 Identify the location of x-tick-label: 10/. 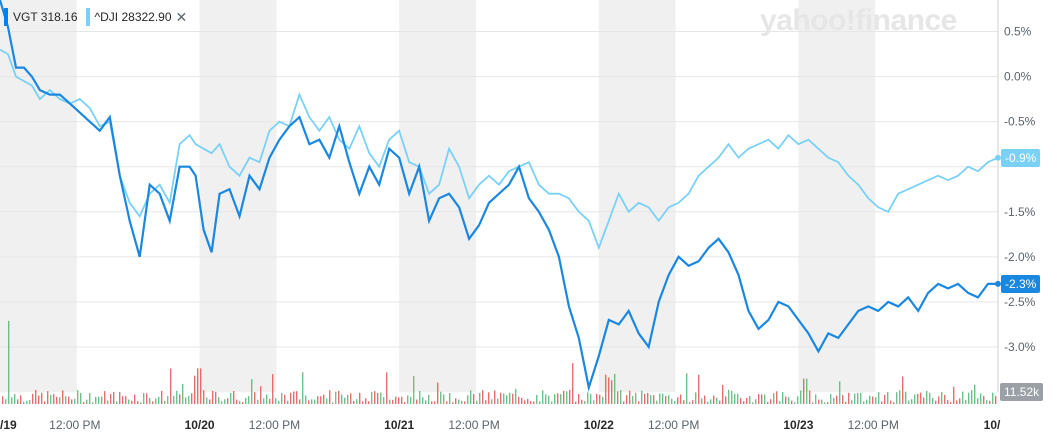
(992, 425).